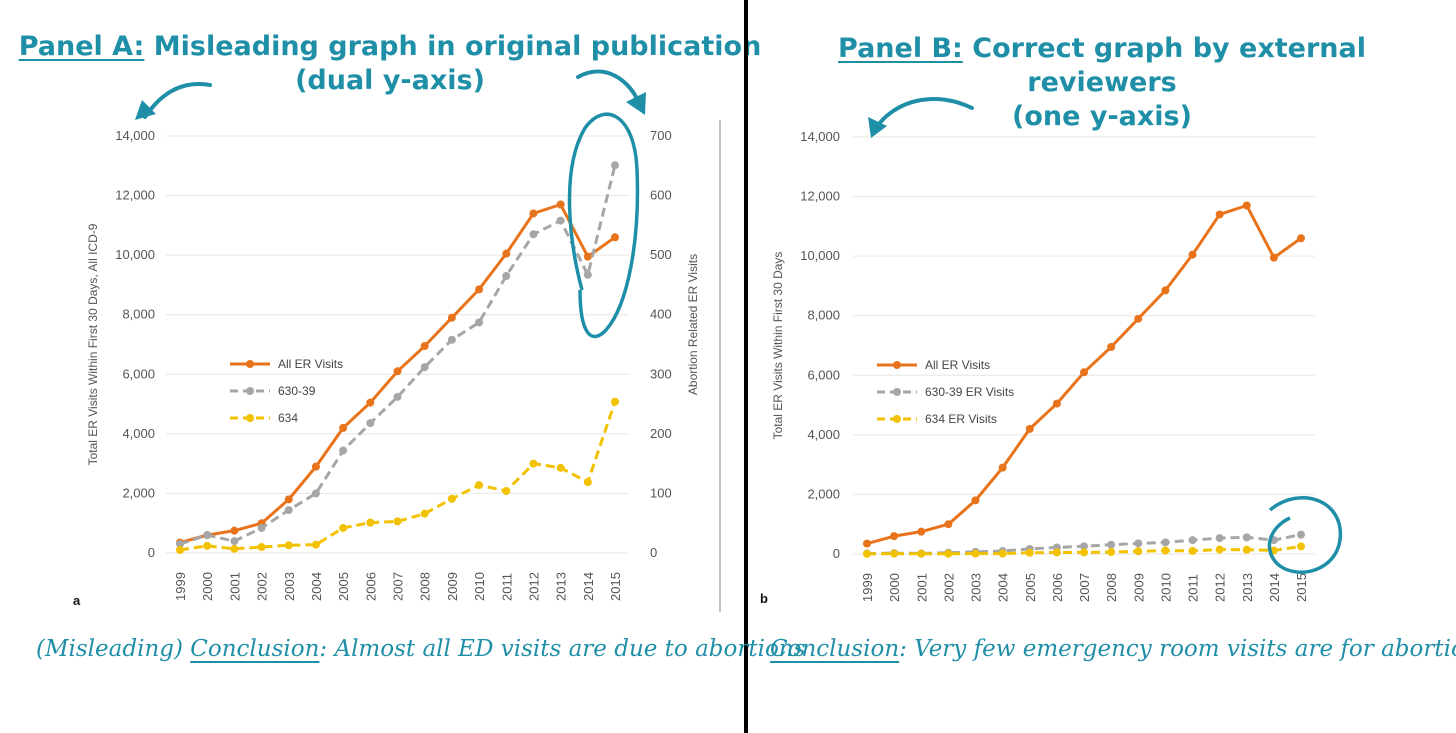 This screenshot has height=733, width=1456. What do you see at coordinates (1274, 587) in the screenshot?
I see `x-tick-label: 2014` at bounding box center [1274, 587].